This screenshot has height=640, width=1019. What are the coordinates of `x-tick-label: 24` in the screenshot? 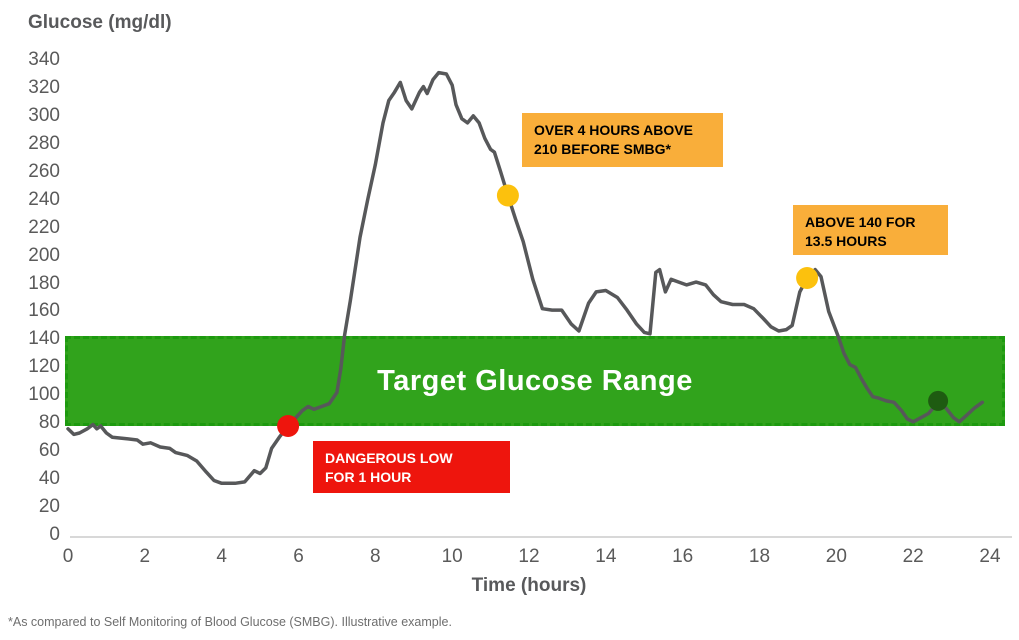 It's located at (990, 556).